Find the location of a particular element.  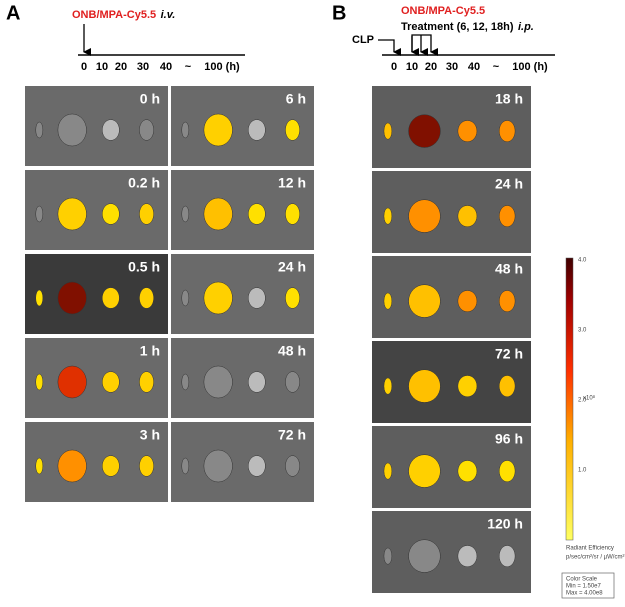

time-label: 12 h is located at coordinates (292, 183).